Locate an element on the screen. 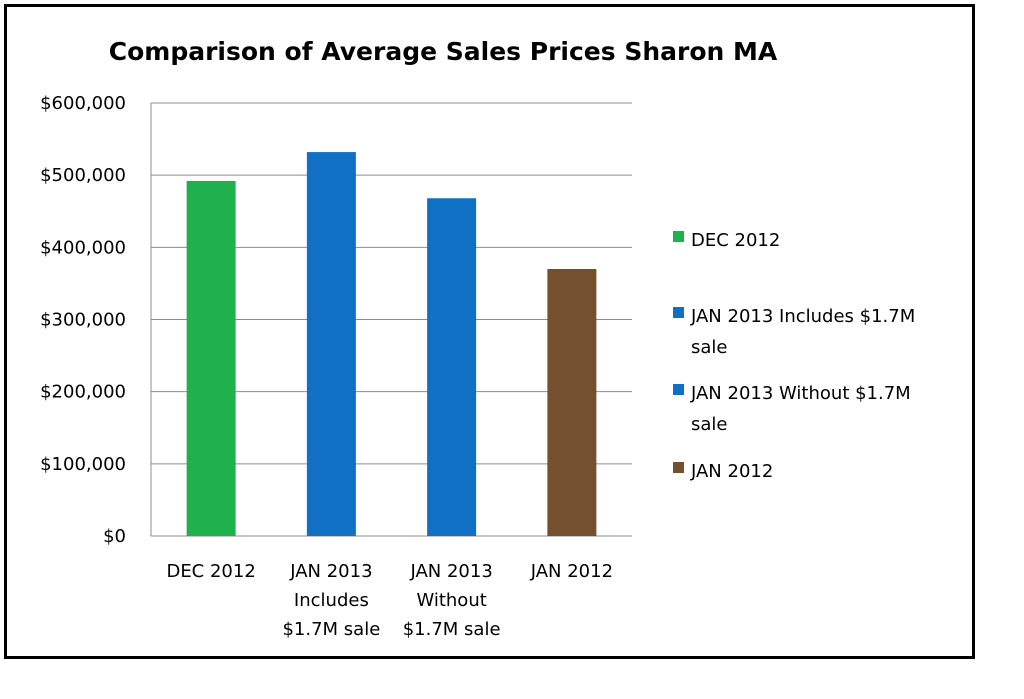  y-tick-label: $0 is located at coordinates (114, 536).